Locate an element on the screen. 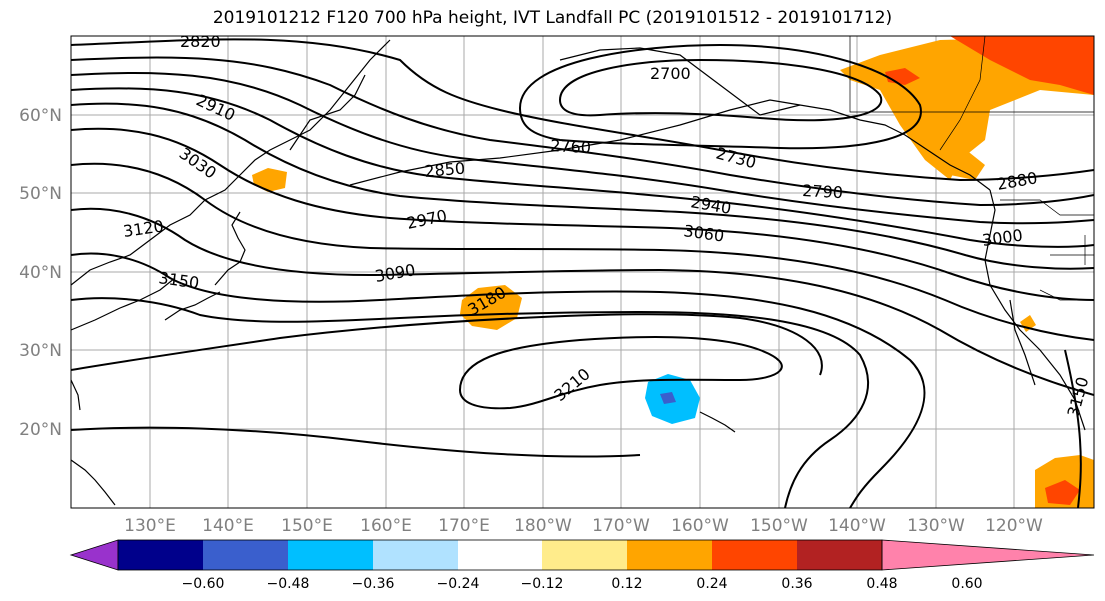 The height and width of the screenshot is (601, 1105). colorbar-tick-label: −0.60 is located at coordinates (203, 584).